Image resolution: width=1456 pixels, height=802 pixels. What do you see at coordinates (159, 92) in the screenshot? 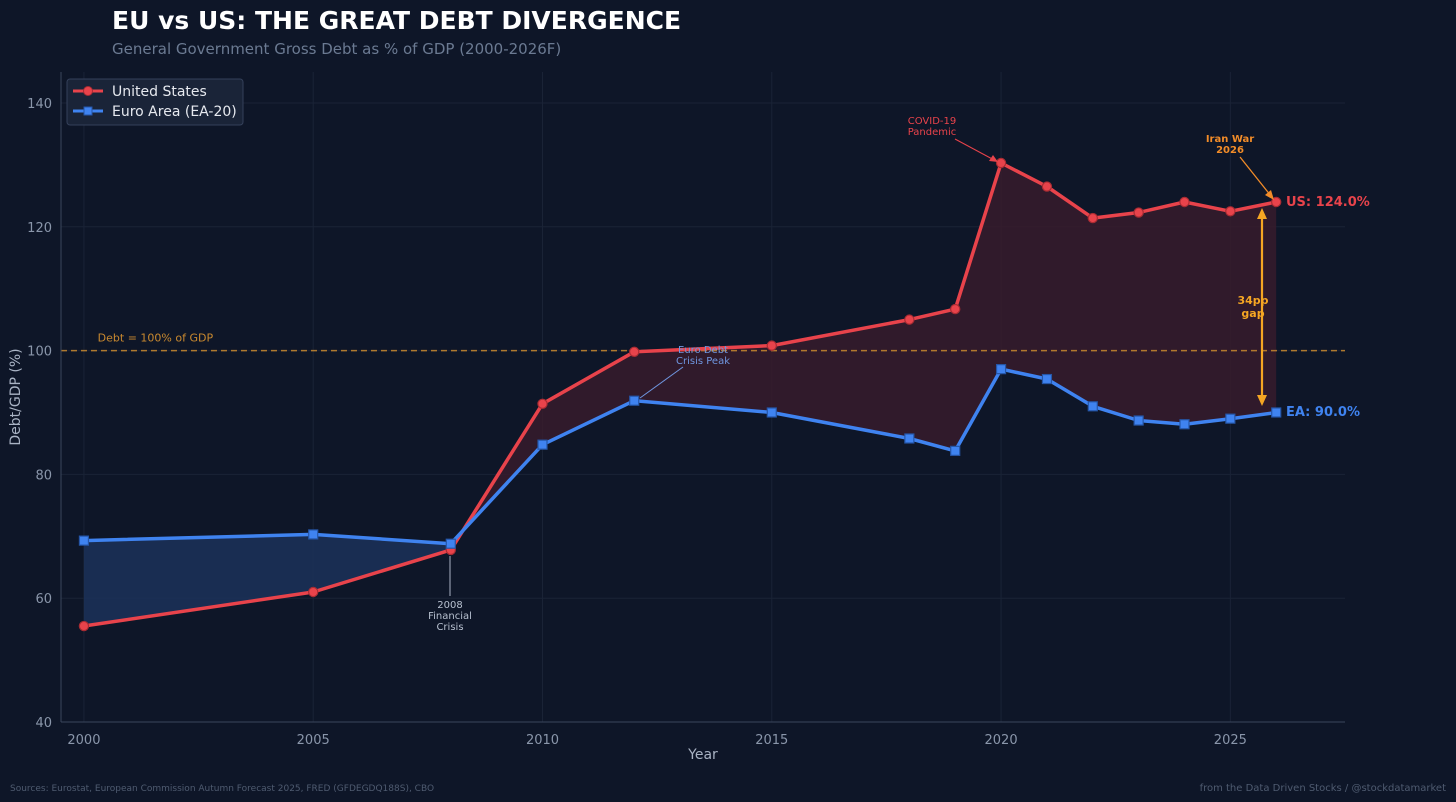
I see `legend-us-label: United States` at bounding box center [159, 92].